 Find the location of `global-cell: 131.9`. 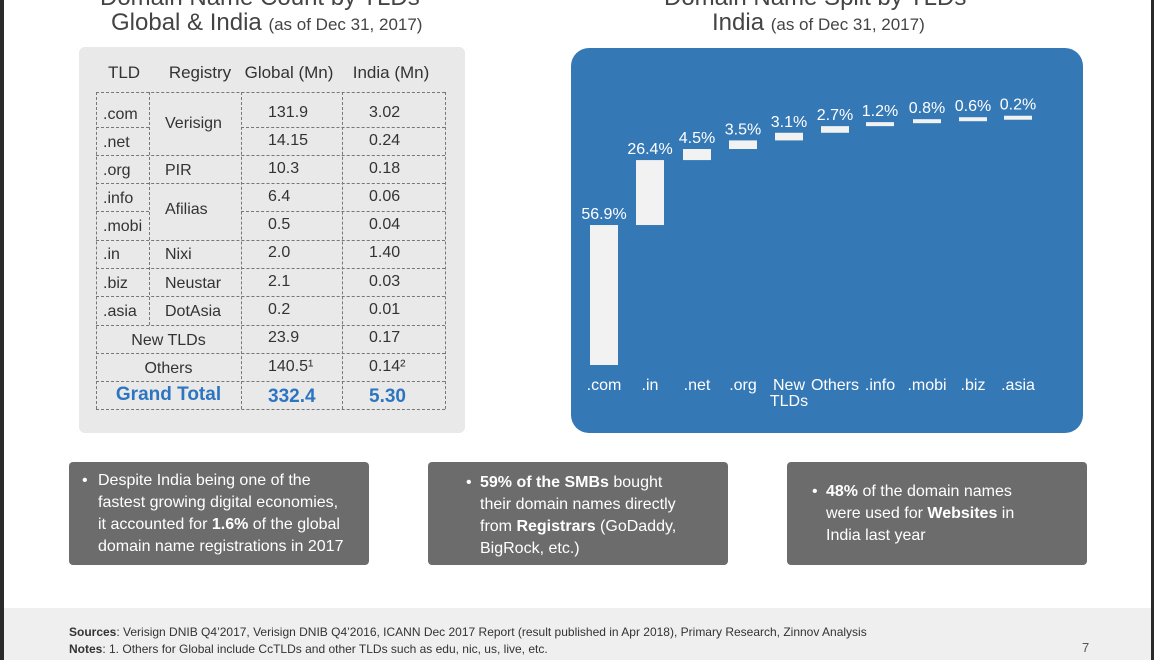

global-cell: 131.9 is located at coordinates (288, 112).